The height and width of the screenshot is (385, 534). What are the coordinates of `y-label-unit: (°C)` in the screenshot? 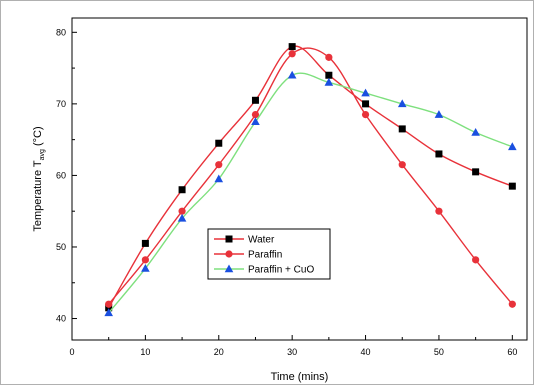 It's located at (38, 137).